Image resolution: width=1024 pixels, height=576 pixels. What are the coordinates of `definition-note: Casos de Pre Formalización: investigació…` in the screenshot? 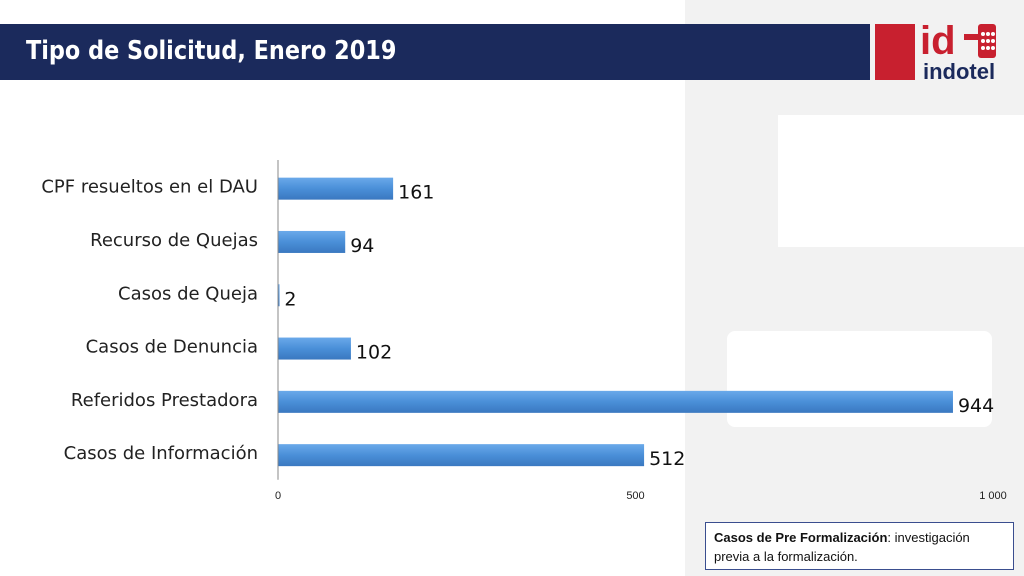 It's located at (859, 546).